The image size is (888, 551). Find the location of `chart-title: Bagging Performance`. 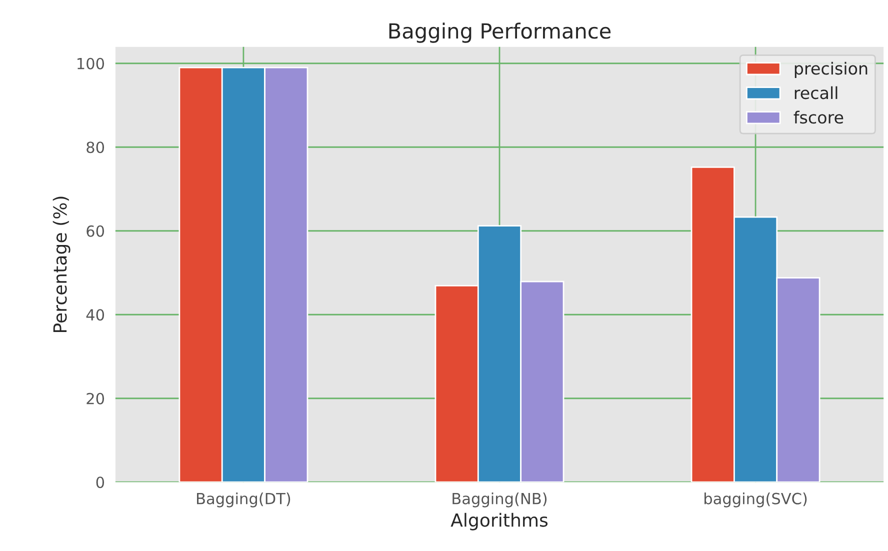

chart-title: Bagging Performance is located at coordinates (500, 32).